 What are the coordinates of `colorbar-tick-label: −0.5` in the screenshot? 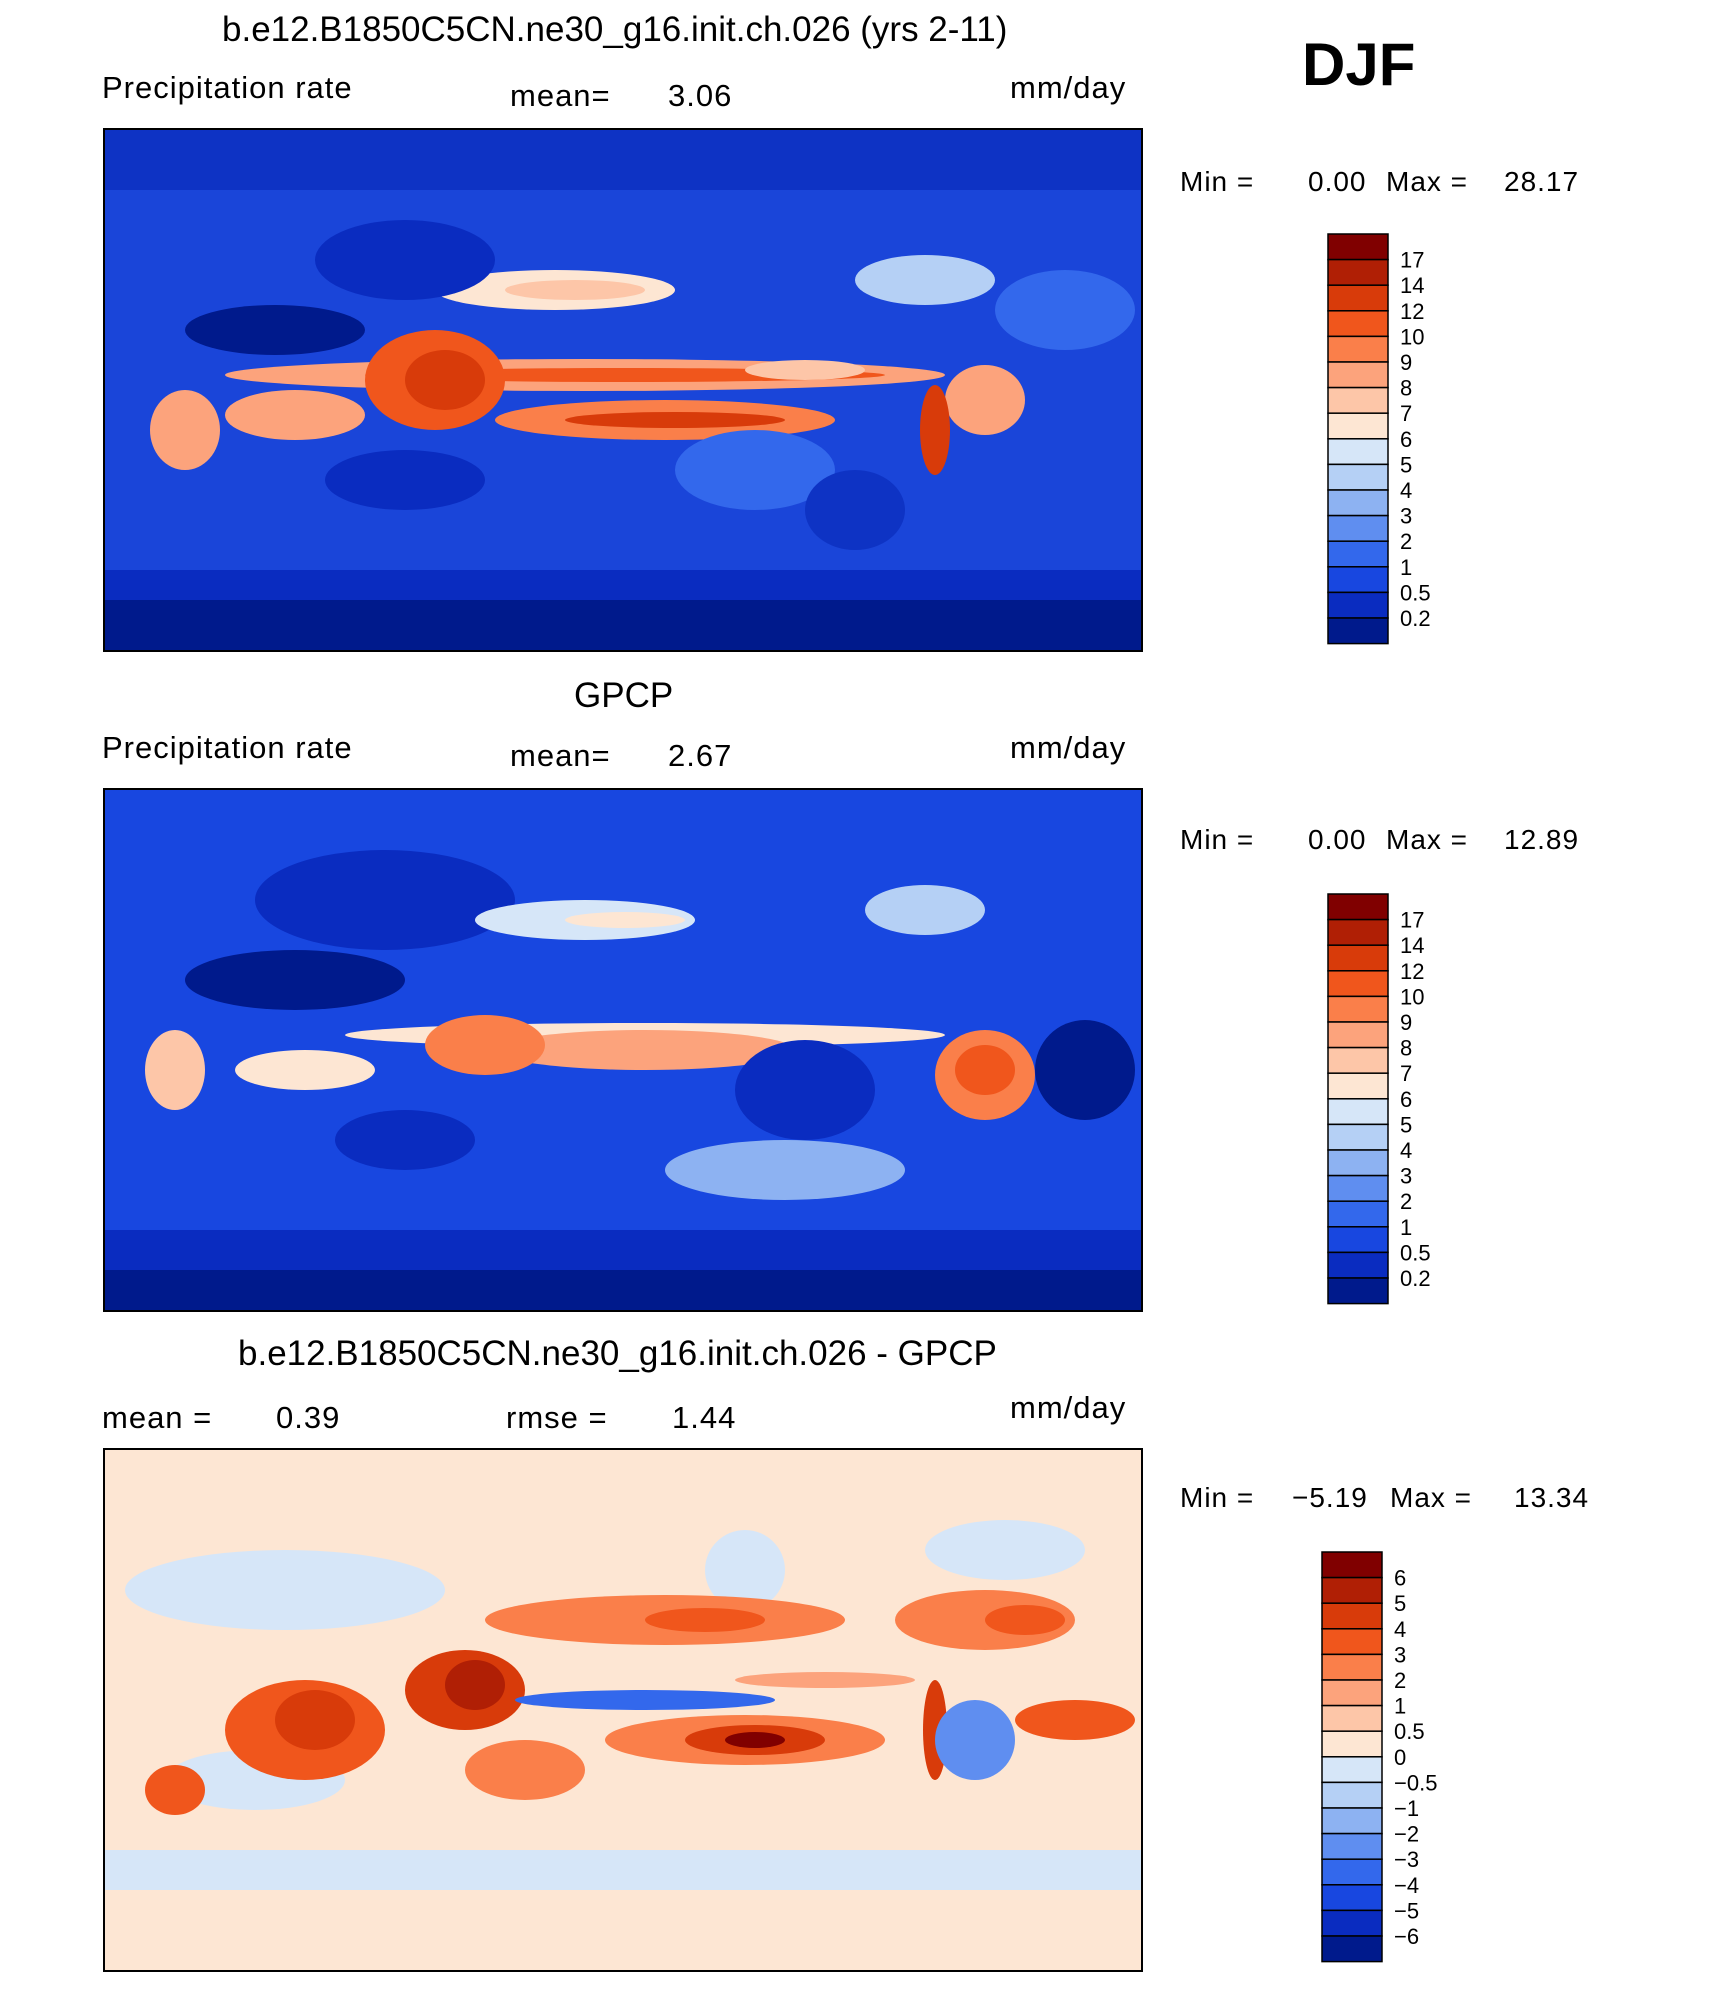 It's located at (1415, 1782).